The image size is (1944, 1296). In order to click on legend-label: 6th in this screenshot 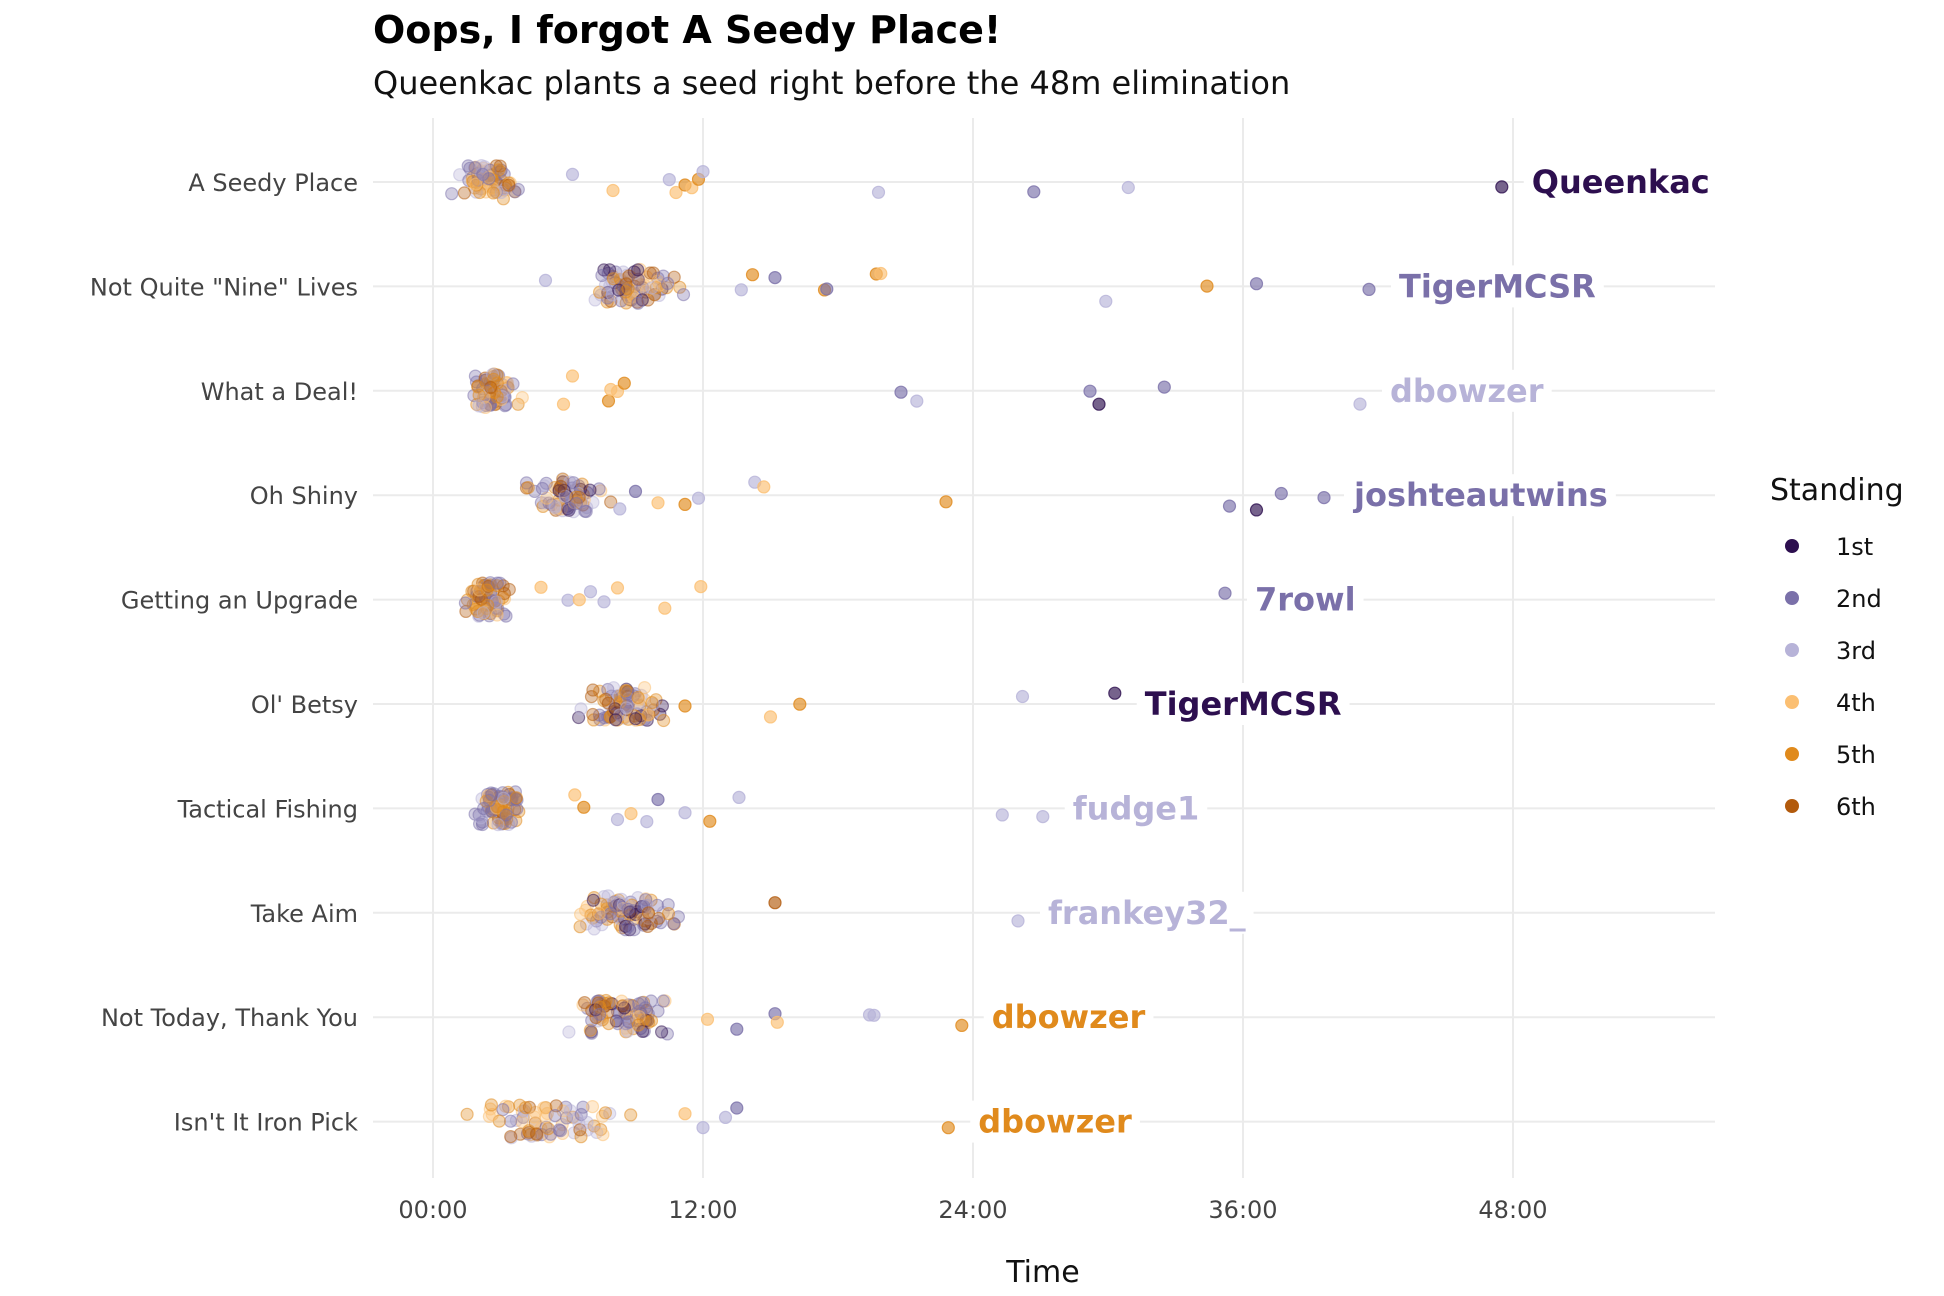, I will do `click(1856, 807)`.